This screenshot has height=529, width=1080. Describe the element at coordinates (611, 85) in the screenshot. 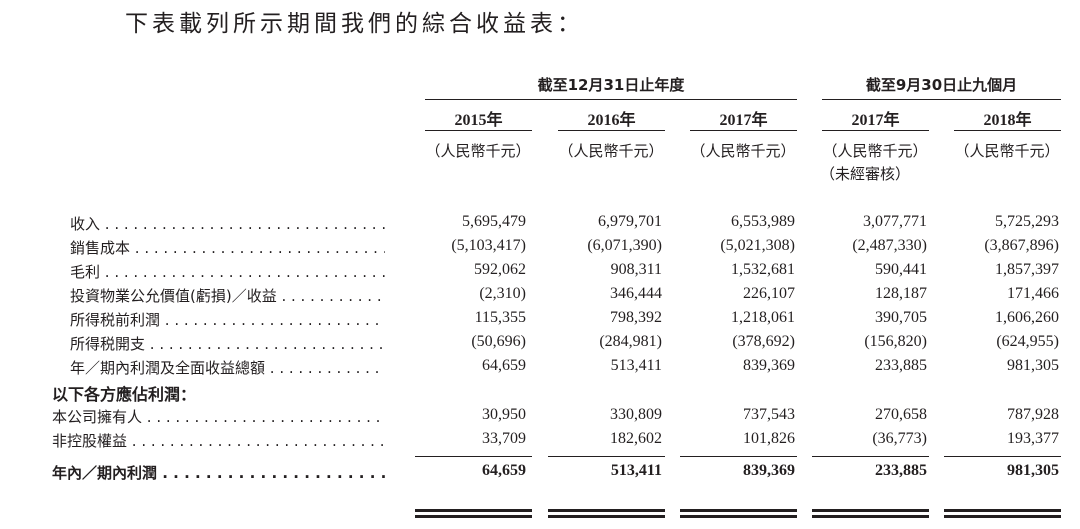

I see `group-header-annual: 截至12月31日止年度` at that location.